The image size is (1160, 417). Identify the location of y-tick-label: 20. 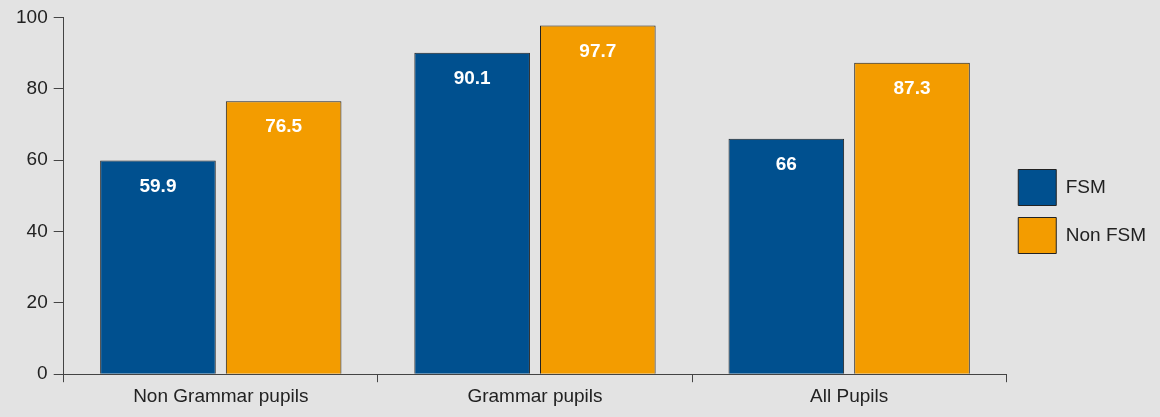
(37, 302).